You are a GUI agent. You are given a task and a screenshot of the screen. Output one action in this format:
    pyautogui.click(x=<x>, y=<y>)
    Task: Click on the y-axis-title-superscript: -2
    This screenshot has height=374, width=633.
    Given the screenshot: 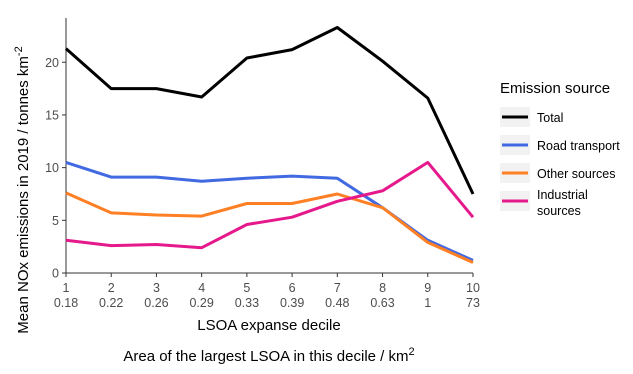 What is the action you would take?
    pyautogui.click(x=19, y=51)
    